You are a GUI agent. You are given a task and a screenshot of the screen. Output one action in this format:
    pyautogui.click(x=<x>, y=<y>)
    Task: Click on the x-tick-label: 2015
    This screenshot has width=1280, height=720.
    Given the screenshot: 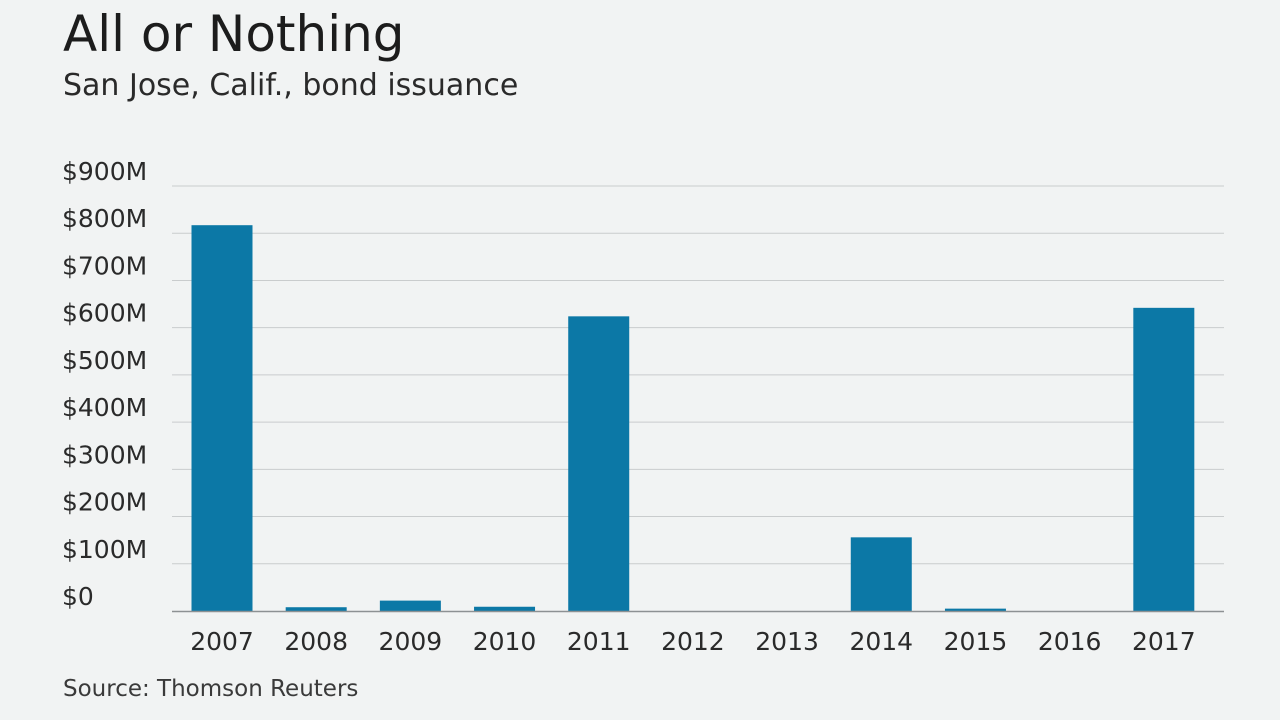 What is the action you would take?
    pyautogui.click(x=976, y=641)
    